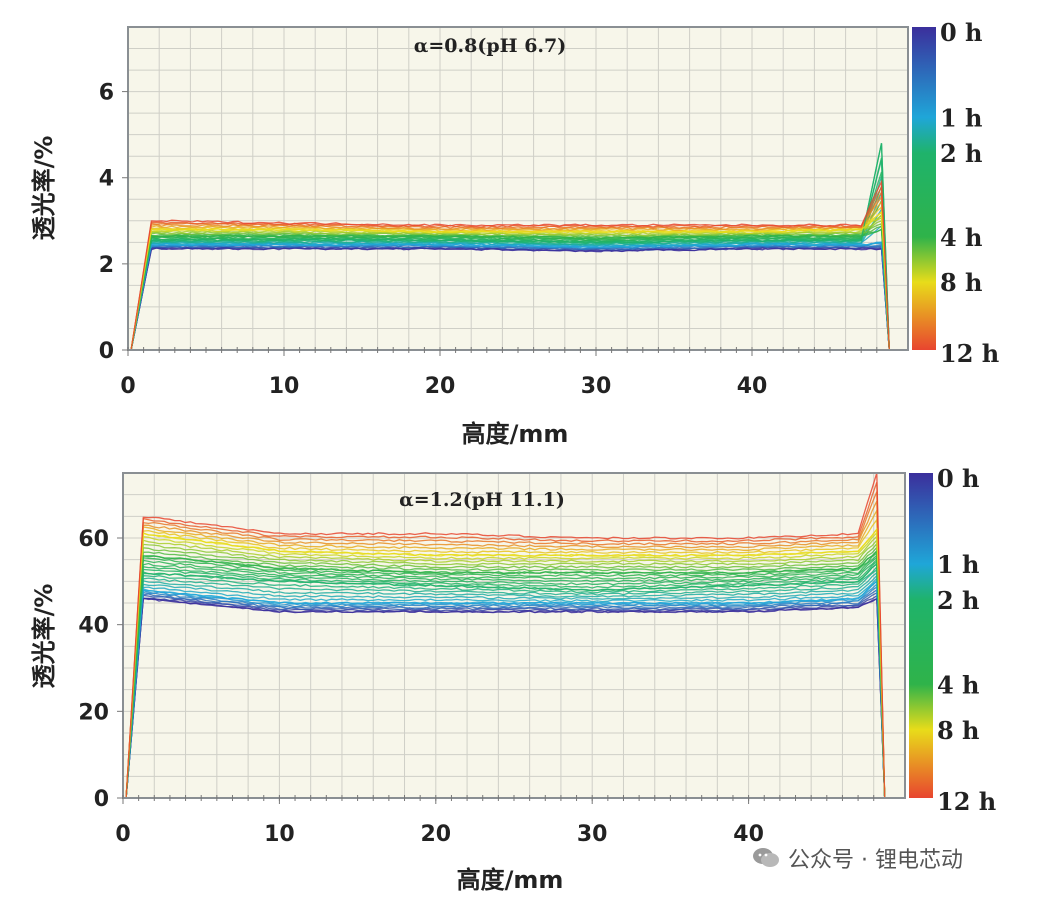  I want to click on y-tick-label: 4, so click(106, 179).